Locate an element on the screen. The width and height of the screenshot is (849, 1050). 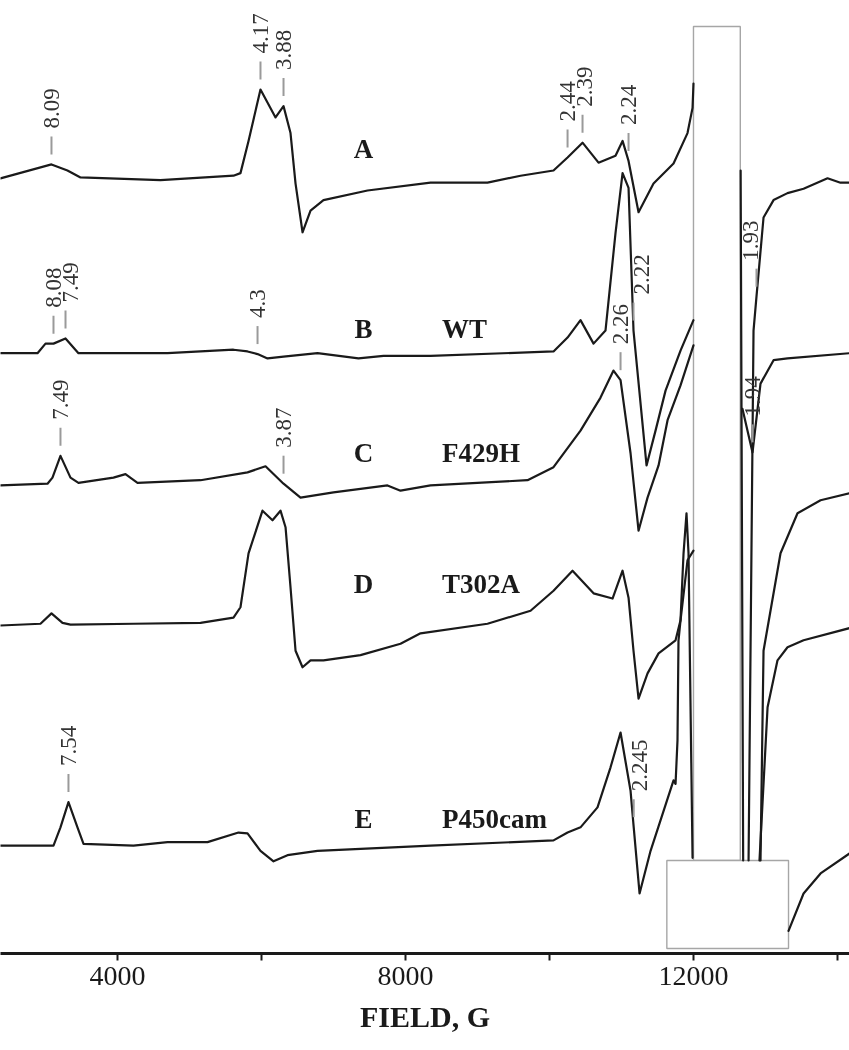
series-label: D is located at coordinates (363, 583).